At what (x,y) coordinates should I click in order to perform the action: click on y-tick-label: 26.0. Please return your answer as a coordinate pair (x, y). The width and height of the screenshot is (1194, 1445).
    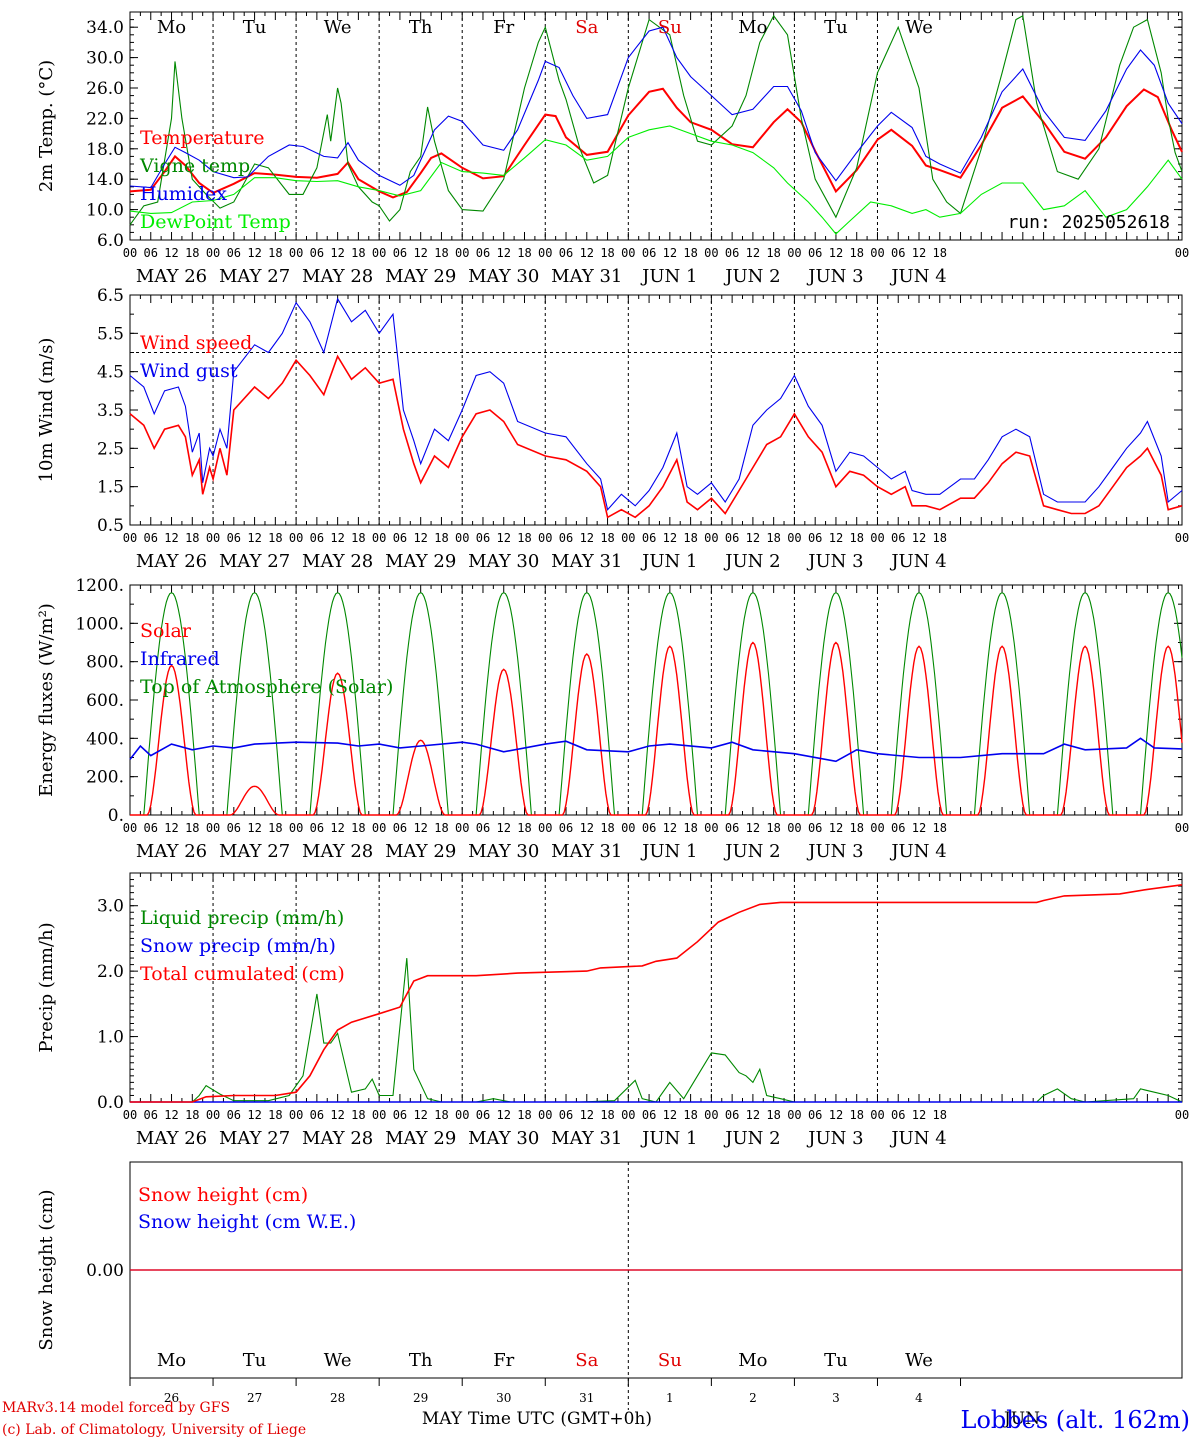
    Looking at the image, I should click on (105, 89).